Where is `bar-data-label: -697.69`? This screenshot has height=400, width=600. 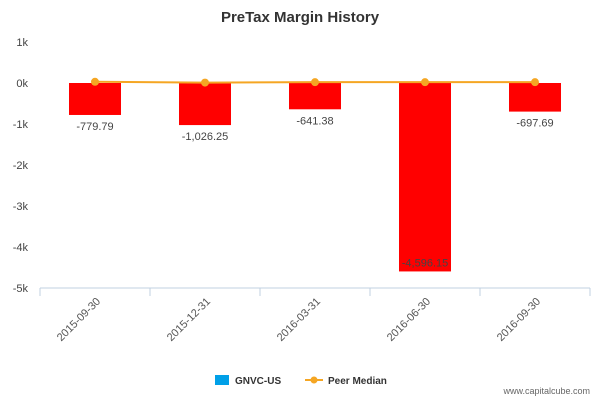 bar-data-label: -697.69 is located at coordinates (534, 124).